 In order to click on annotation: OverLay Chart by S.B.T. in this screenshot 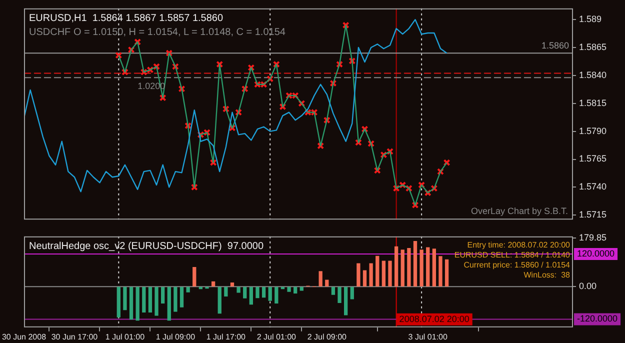, I will do `click(519, 211)`.